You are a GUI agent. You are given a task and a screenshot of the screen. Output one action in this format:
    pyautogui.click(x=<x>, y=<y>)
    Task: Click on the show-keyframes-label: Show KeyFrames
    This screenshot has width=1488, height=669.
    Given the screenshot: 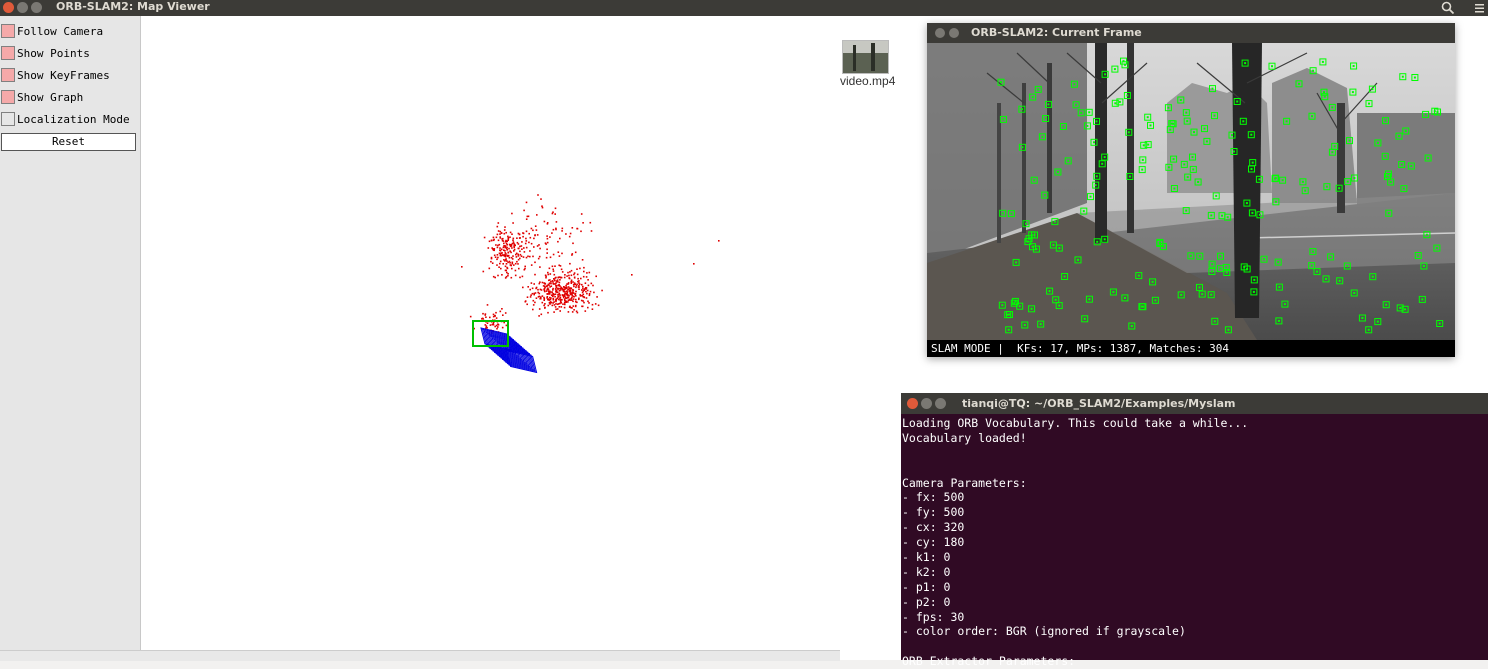 What is the action you would take?
    pyautogui.click(x=63, y=75)
    